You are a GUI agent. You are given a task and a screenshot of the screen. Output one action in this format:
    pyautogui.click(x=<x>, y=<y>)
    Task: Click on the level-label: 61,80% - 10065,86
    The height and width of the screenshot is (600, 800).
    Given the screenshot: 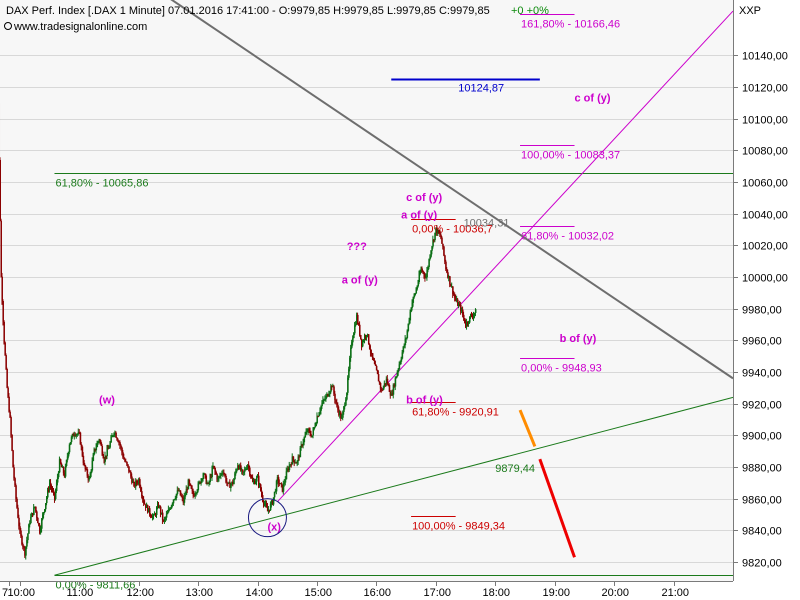 What is the action you would take?
    pyautogui.click(x=101, y=184)
    